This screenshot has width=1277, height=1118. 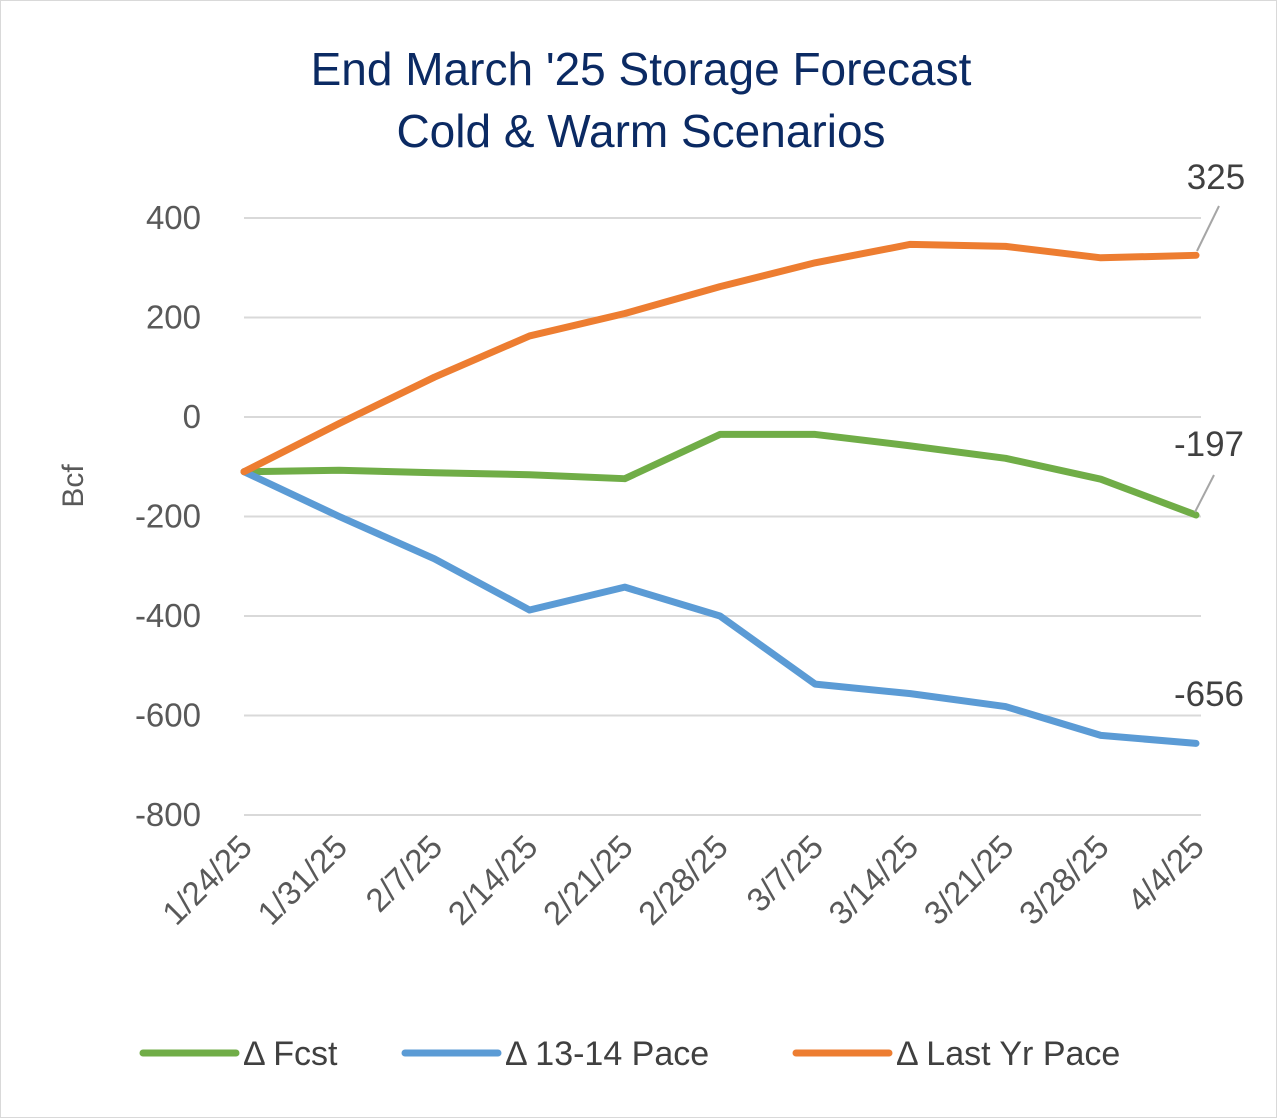 What do you see at coordinates (784, 873) in the screenshot?
I see `x-tick-label: 3/7/25` at bounding box center [784, 873].